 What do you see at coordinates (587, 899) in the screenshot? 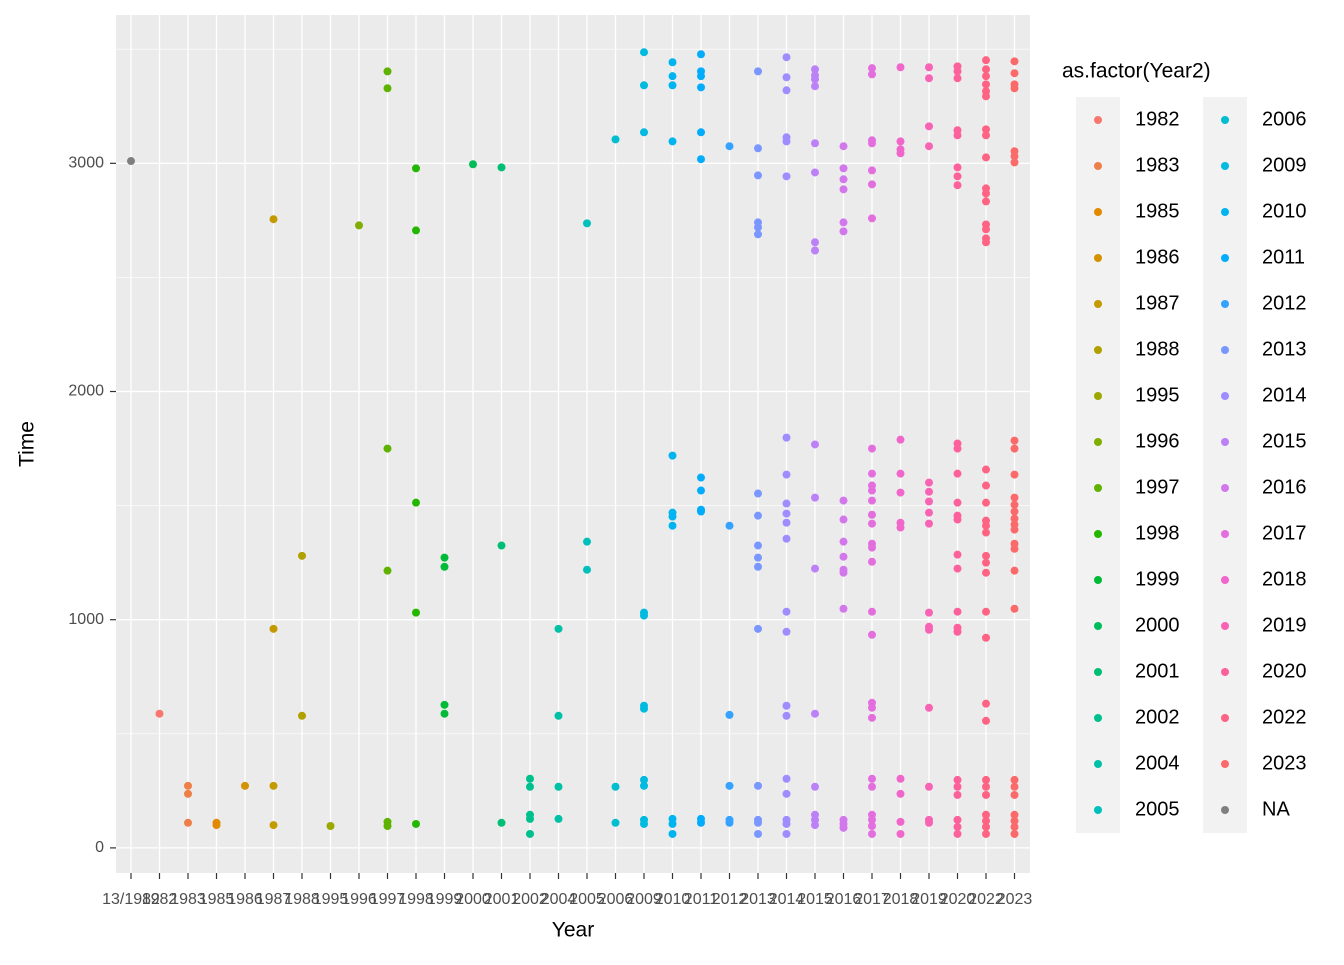
I see `x-tick-label: 2005` at bounding box center [587, 899].